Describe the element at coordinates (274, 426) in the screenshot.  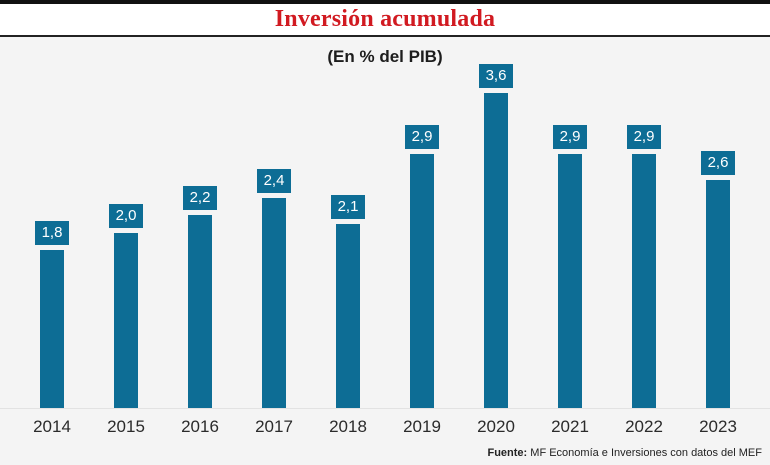
I see `x-axis-label: 2017` at that location.